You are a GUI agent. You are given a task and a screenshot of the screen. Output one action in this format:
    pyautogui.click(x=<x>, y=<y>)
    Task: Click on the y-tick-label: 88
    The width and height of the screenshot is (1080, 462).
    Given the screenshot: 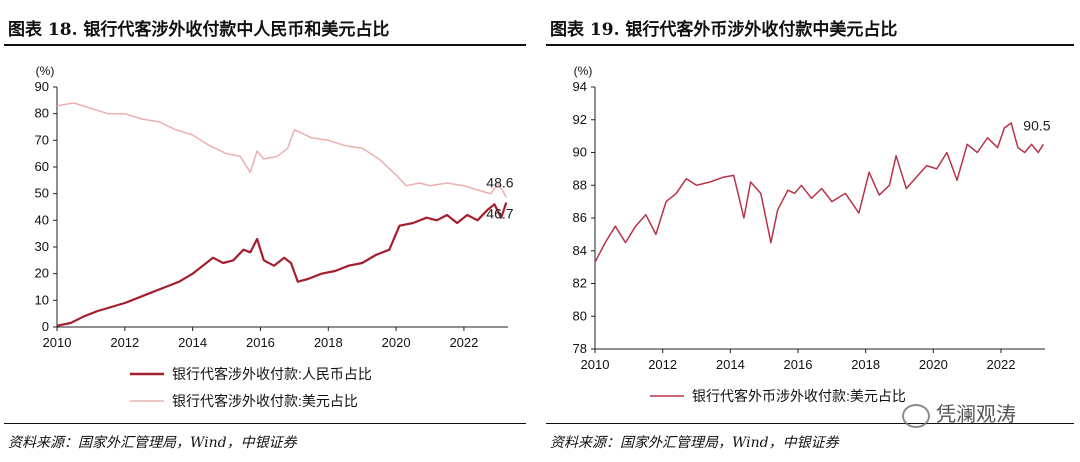 What is the action you would take?
    pyautogui.click(x=580, y=184)
    